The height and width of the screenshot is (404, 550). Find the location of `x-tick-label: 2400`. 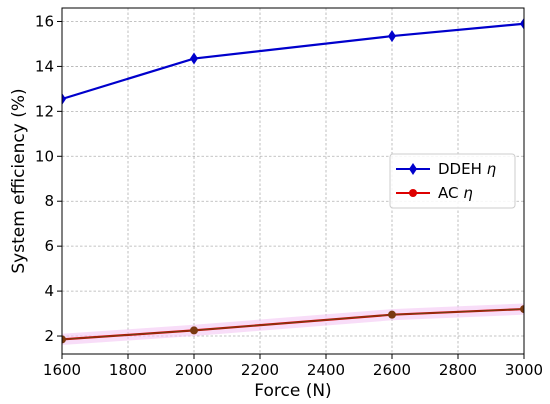

x-tick-label: 2400 is located at coordinates (326, 370).